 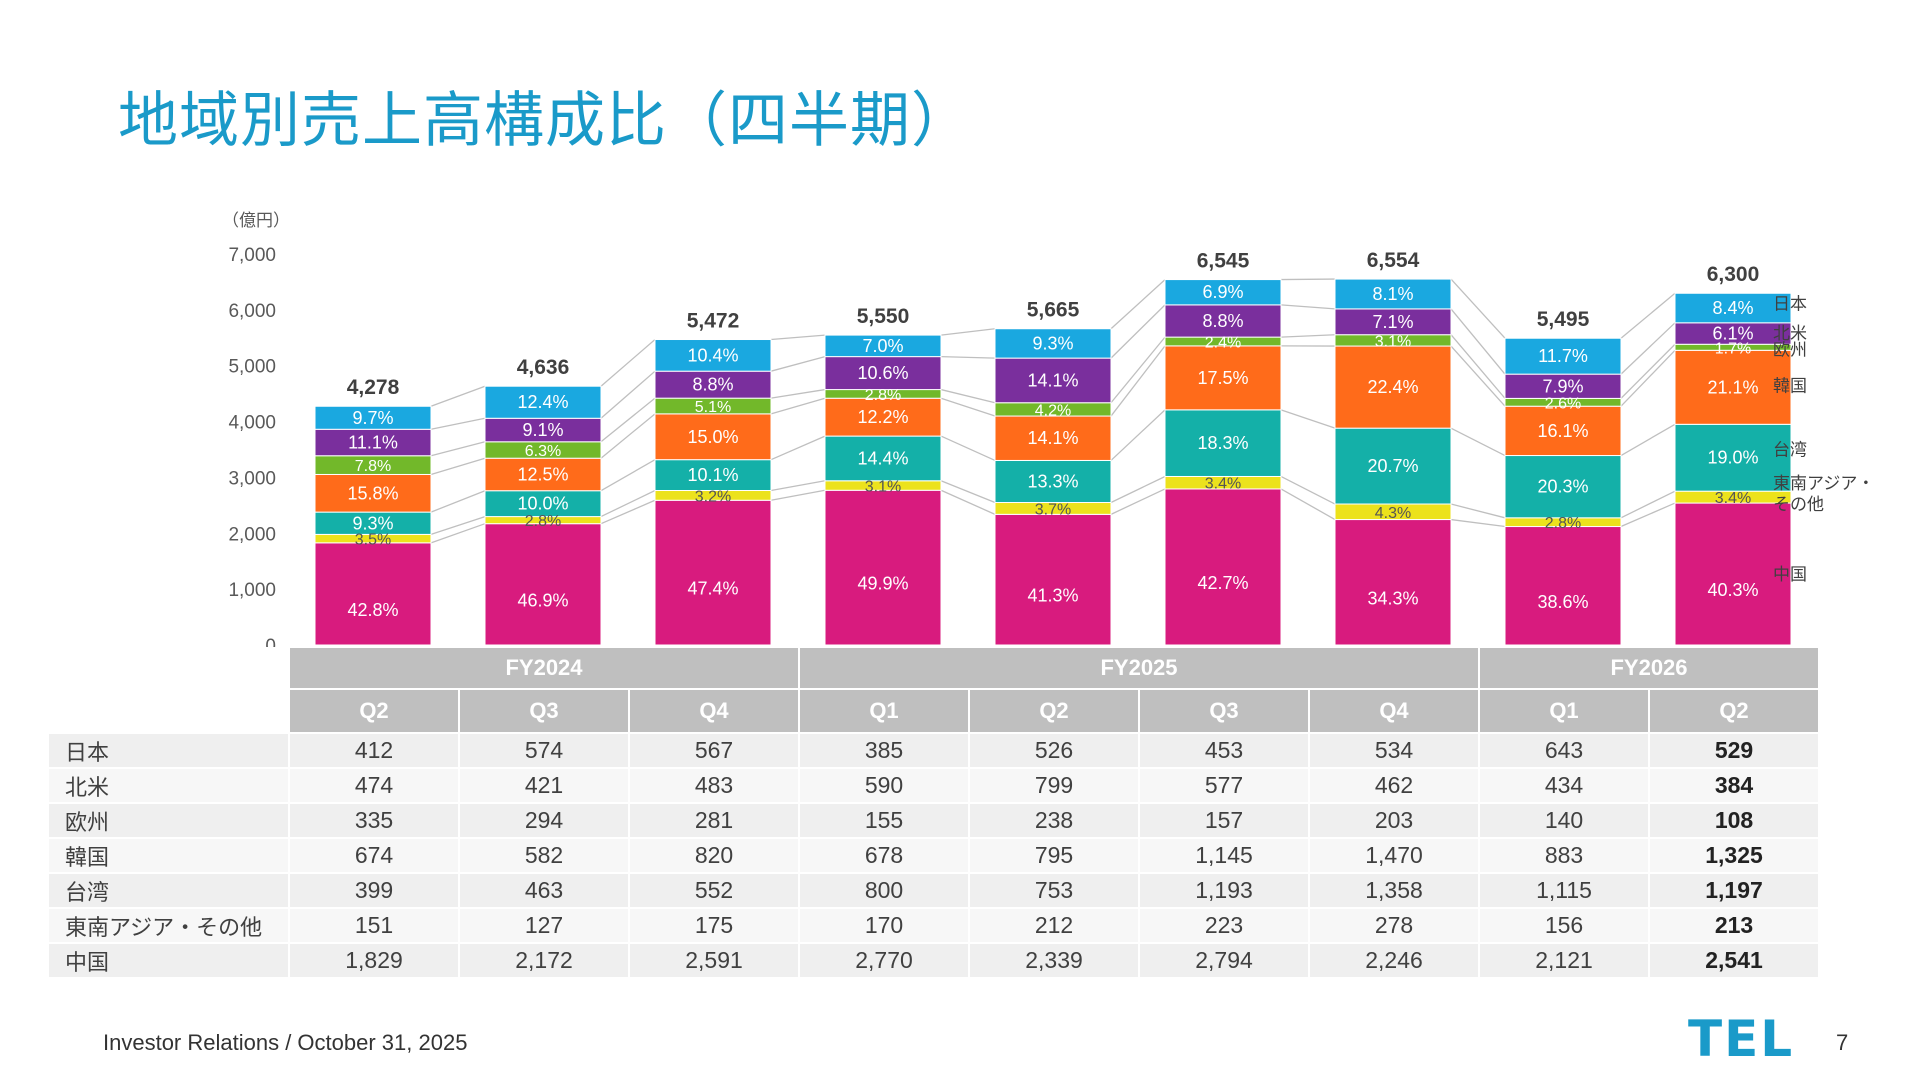 I want to click on pct-label: 12.2%, so click(x=882, y=417).